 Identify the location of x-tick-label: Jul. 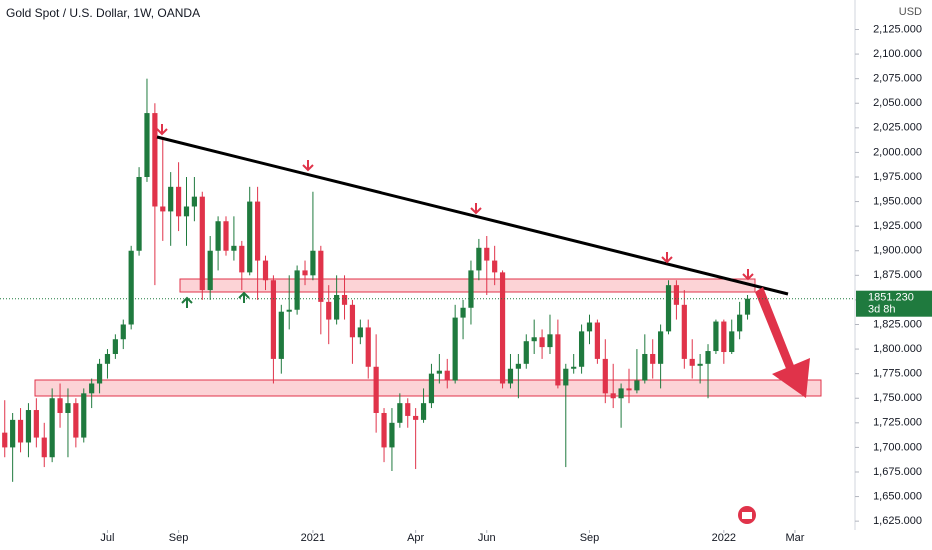
(107, 538).